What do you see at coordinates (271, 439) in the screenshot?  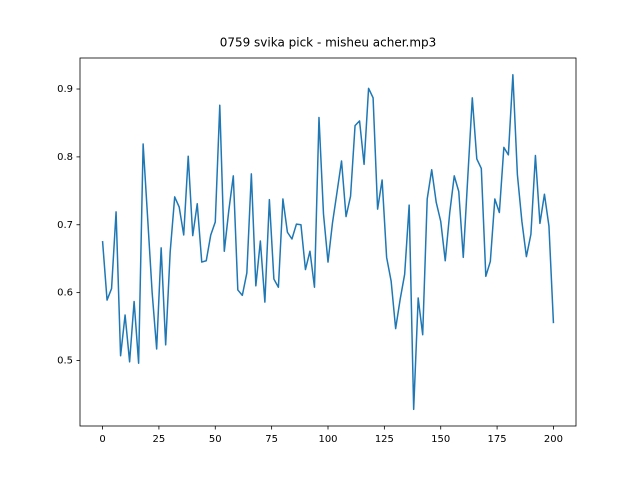 I see `x-tick-label: 75` at bounding box center [271, 439].